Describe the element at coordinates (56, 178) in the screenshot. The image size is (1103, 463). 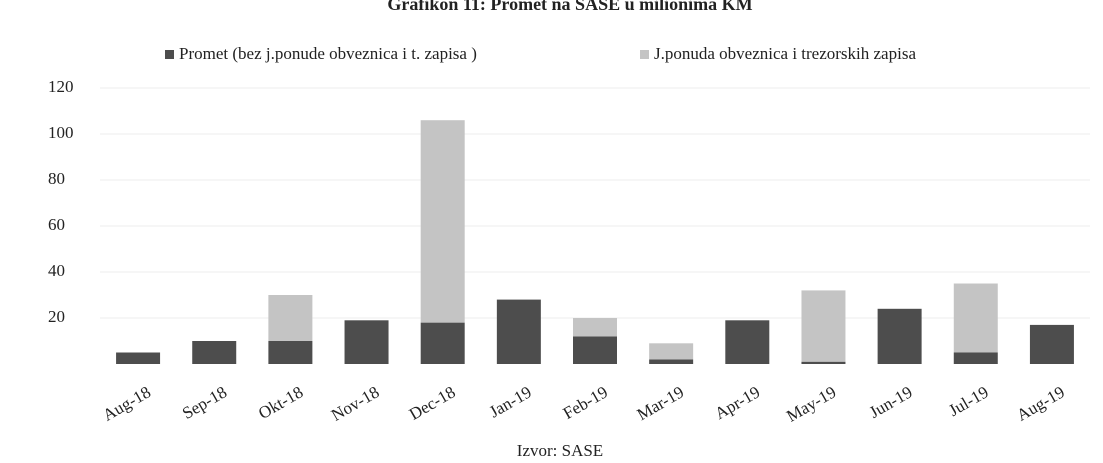
I see `y-tick-label: 80` at that location.